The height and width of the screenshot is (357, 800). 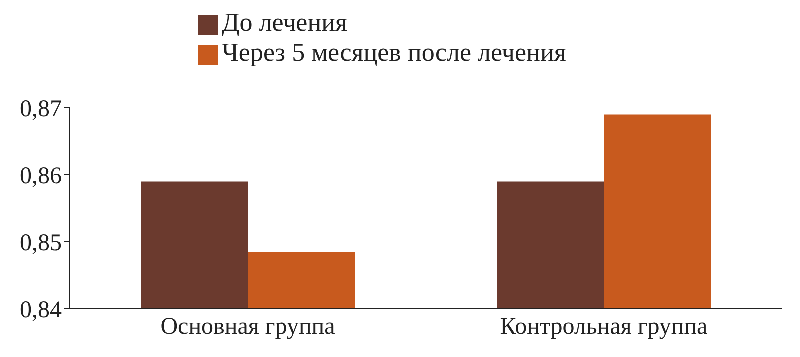 What do you see at coordinates (41, 311) in the screenshot?
I see `y-tick-label: 0,84` at bounding box center [41, 311].